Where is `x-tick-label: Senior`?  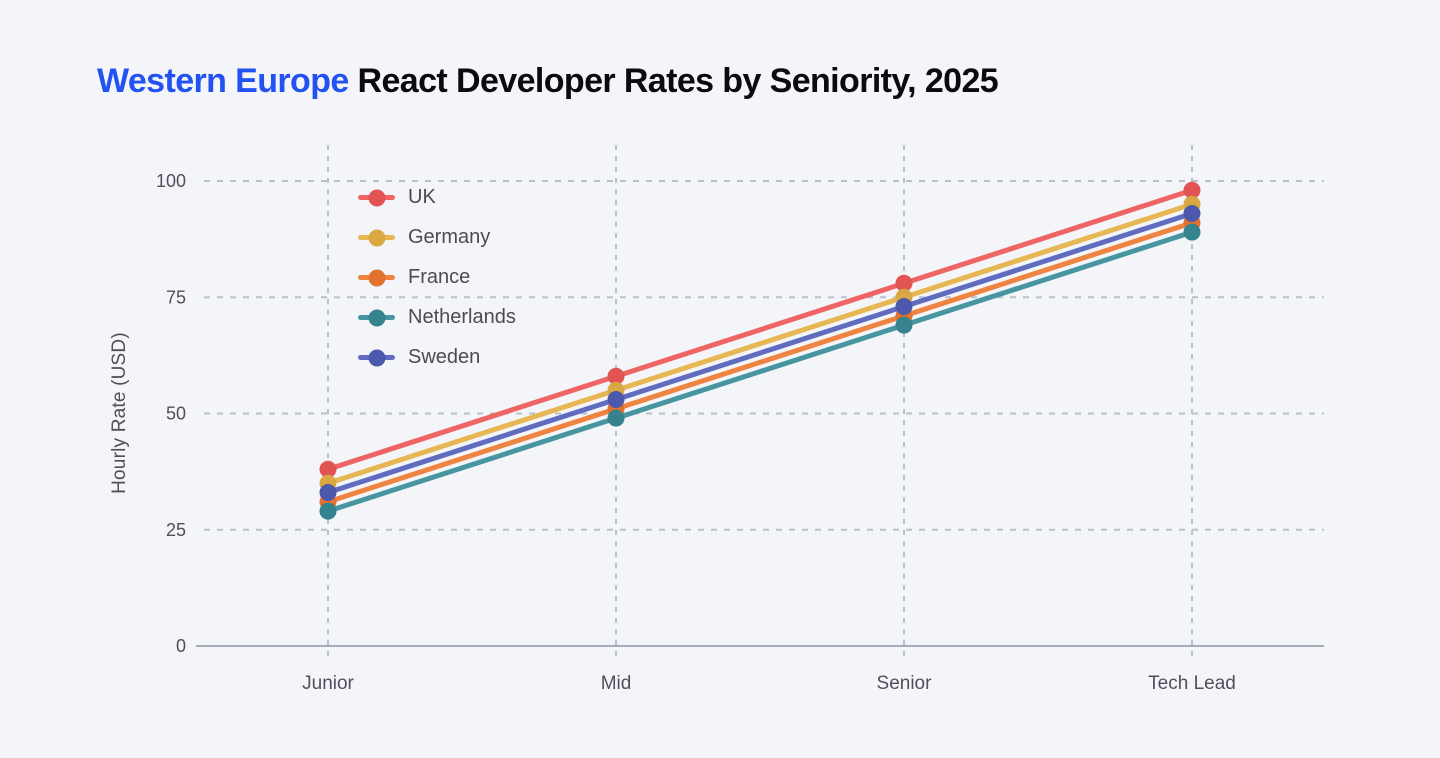
x-tick-label: Senior is located at coordinates (905, 683).